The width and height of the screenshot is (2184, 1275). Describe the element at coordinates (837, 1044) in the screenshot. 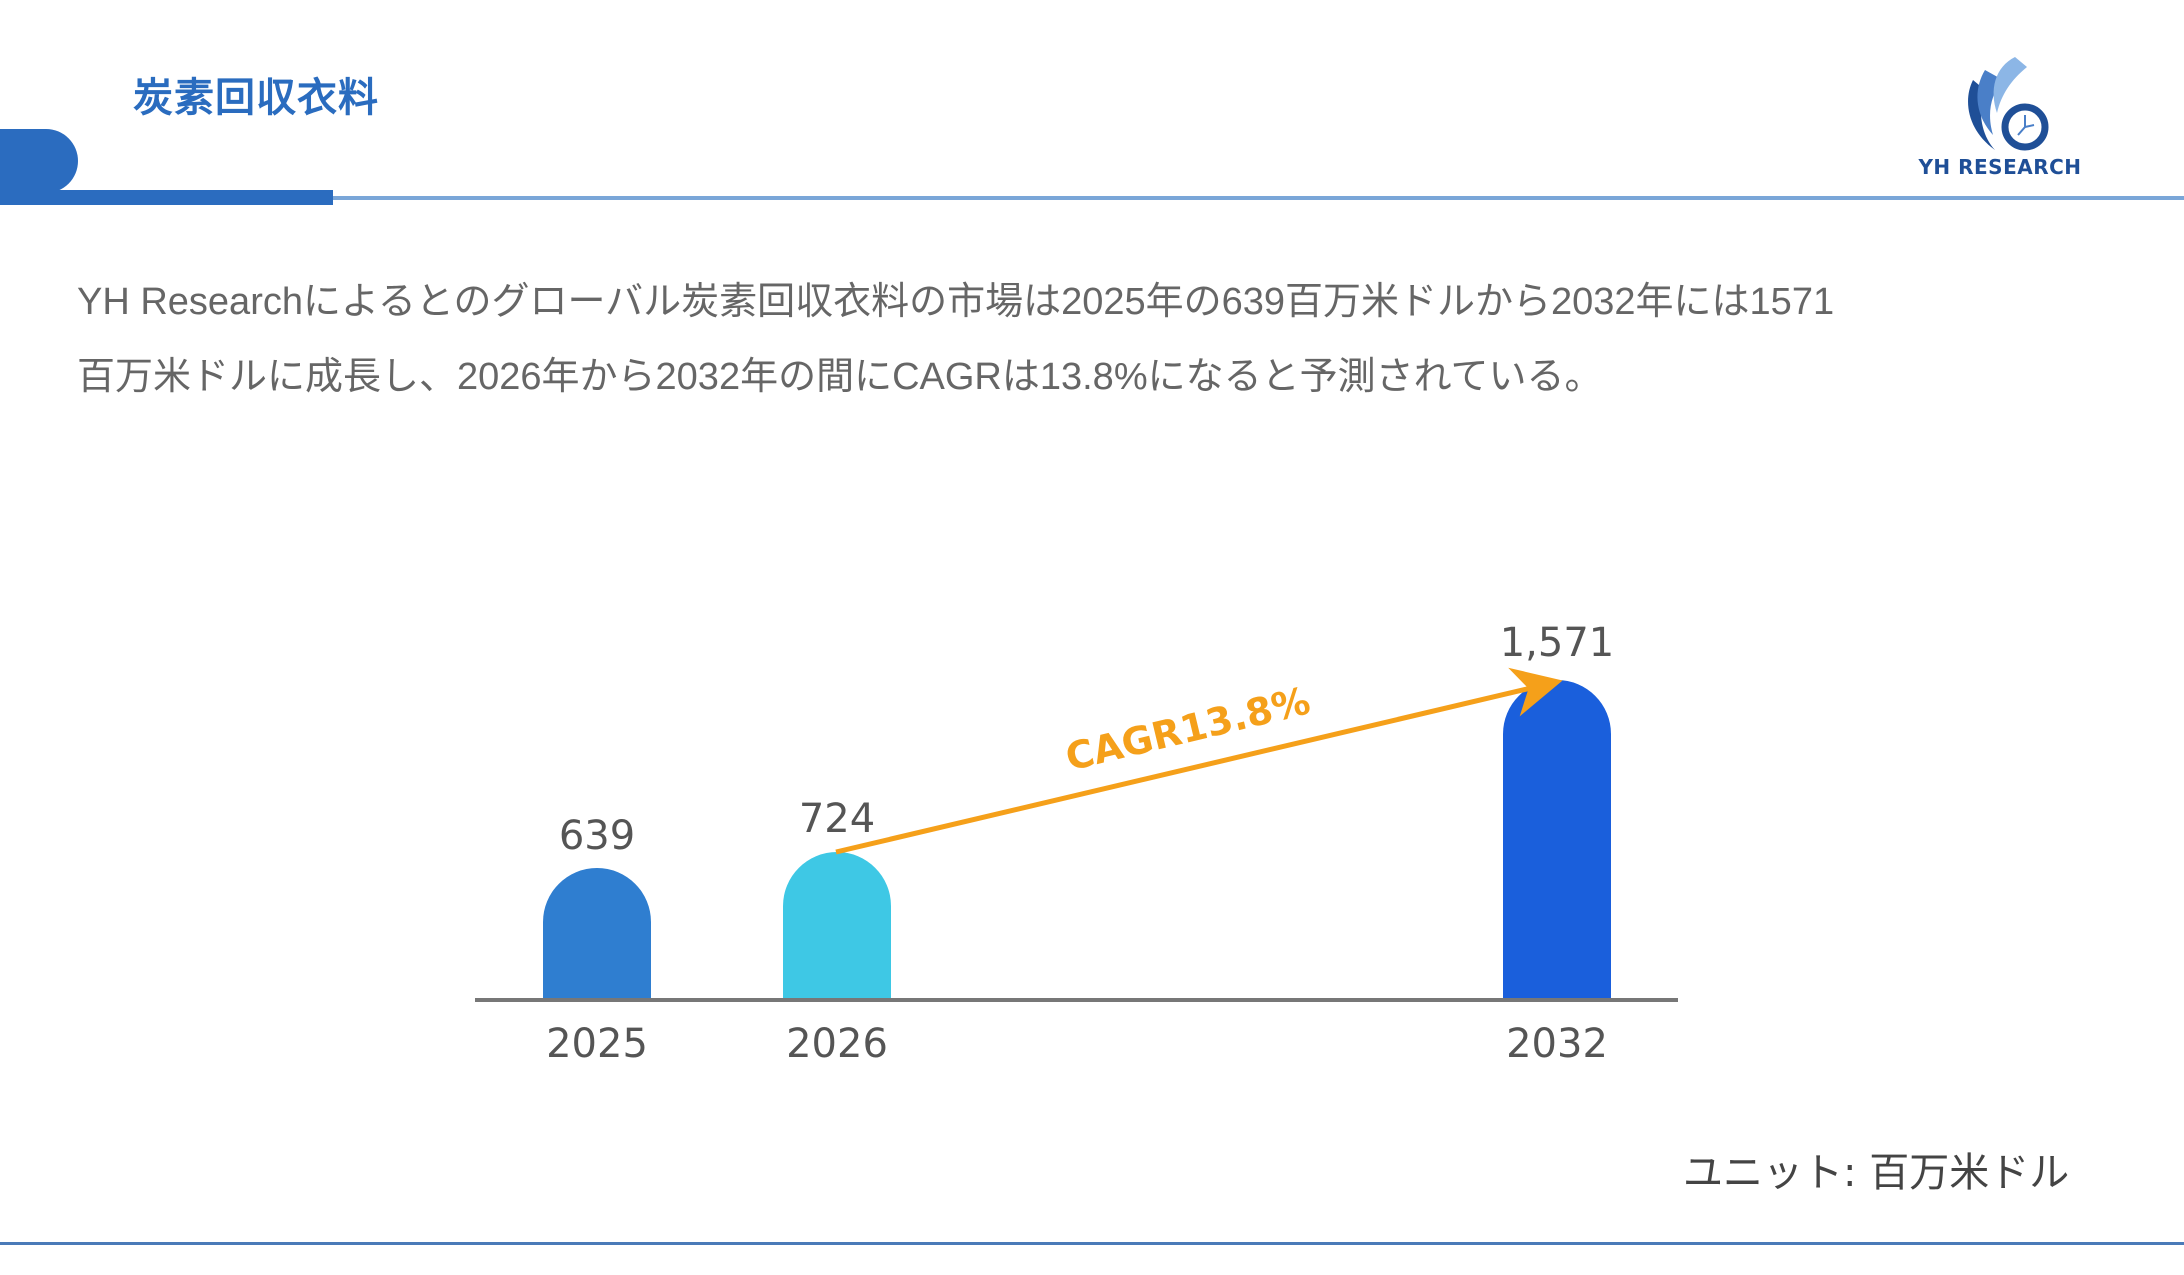

I see `category-label-2026: 2026` at that location.